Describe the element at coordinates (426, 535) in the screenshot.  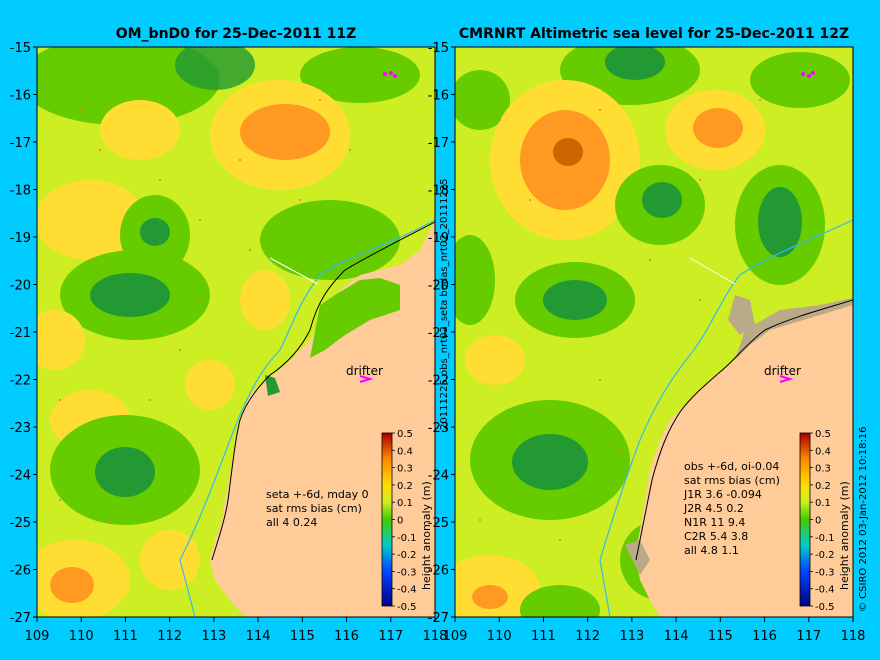
I see `left-colorbar-label: height anomaly (m)` at that location.